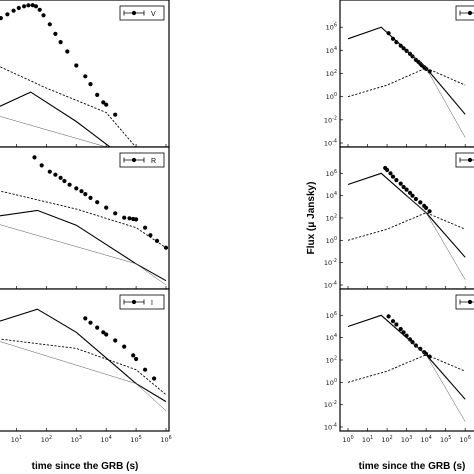 The width and height of the screenshot is (474, 474). What do you see at coordinates (142, 302) in the screenshot?
I see `legend: I` at bounding box center [142, 302].